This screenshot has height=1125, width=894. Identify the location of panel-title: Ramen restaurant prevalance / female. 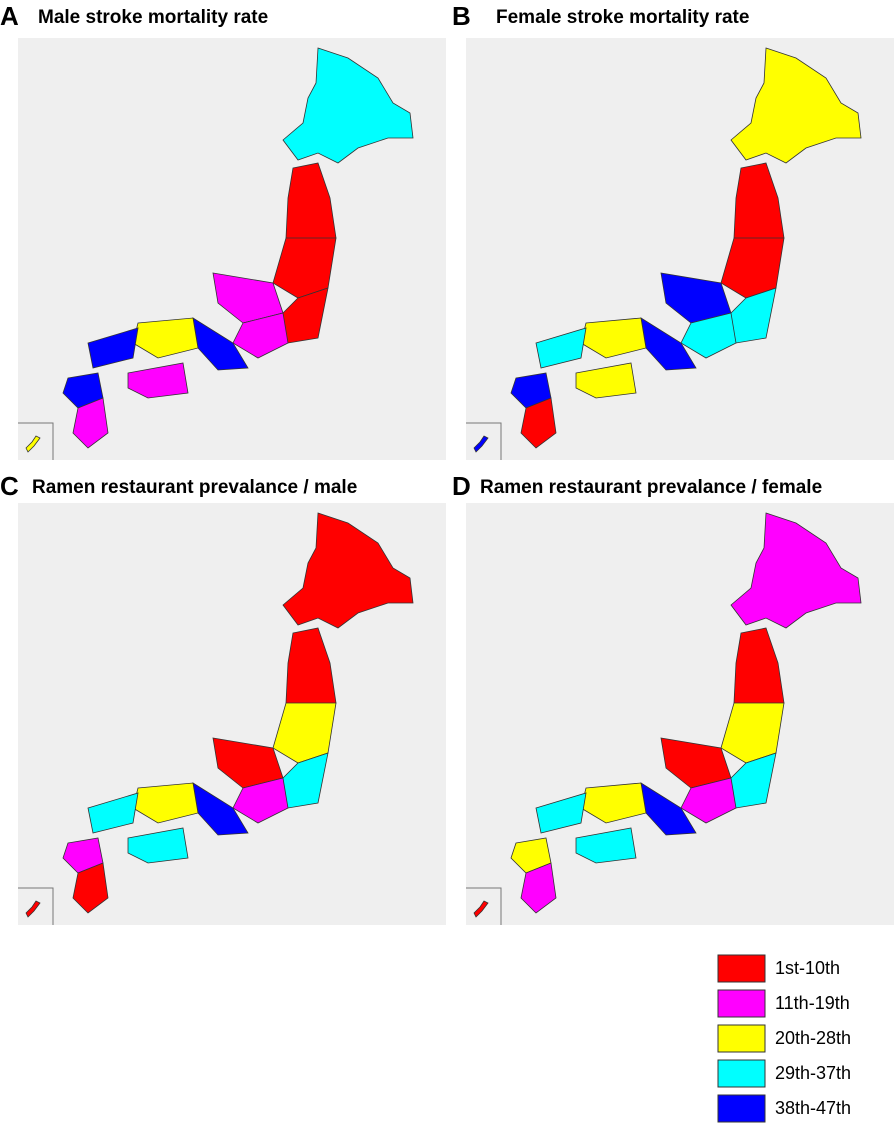
(651, 487).